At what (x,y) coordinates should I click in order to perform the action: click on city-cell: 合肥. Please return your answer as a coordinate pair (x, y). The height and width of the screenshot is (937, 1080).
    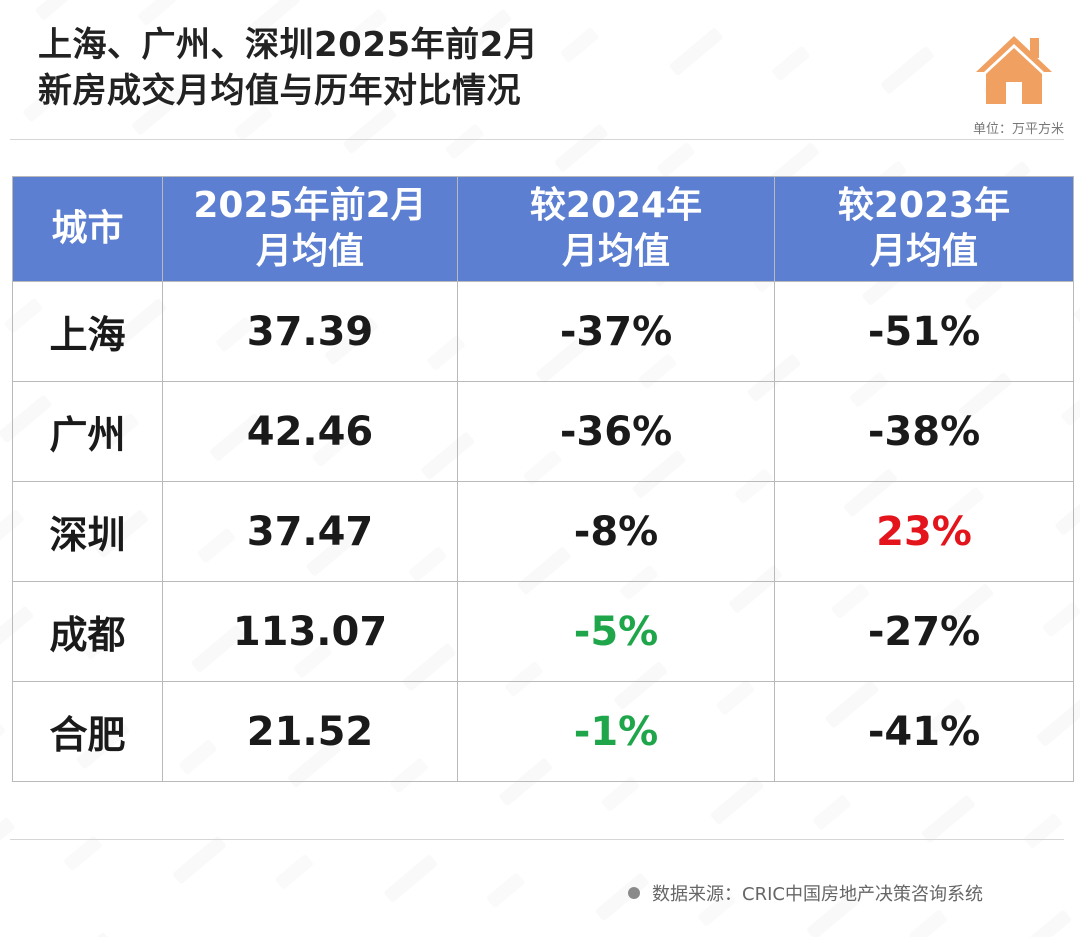
    Looking at the image, I should click on (87, 731).